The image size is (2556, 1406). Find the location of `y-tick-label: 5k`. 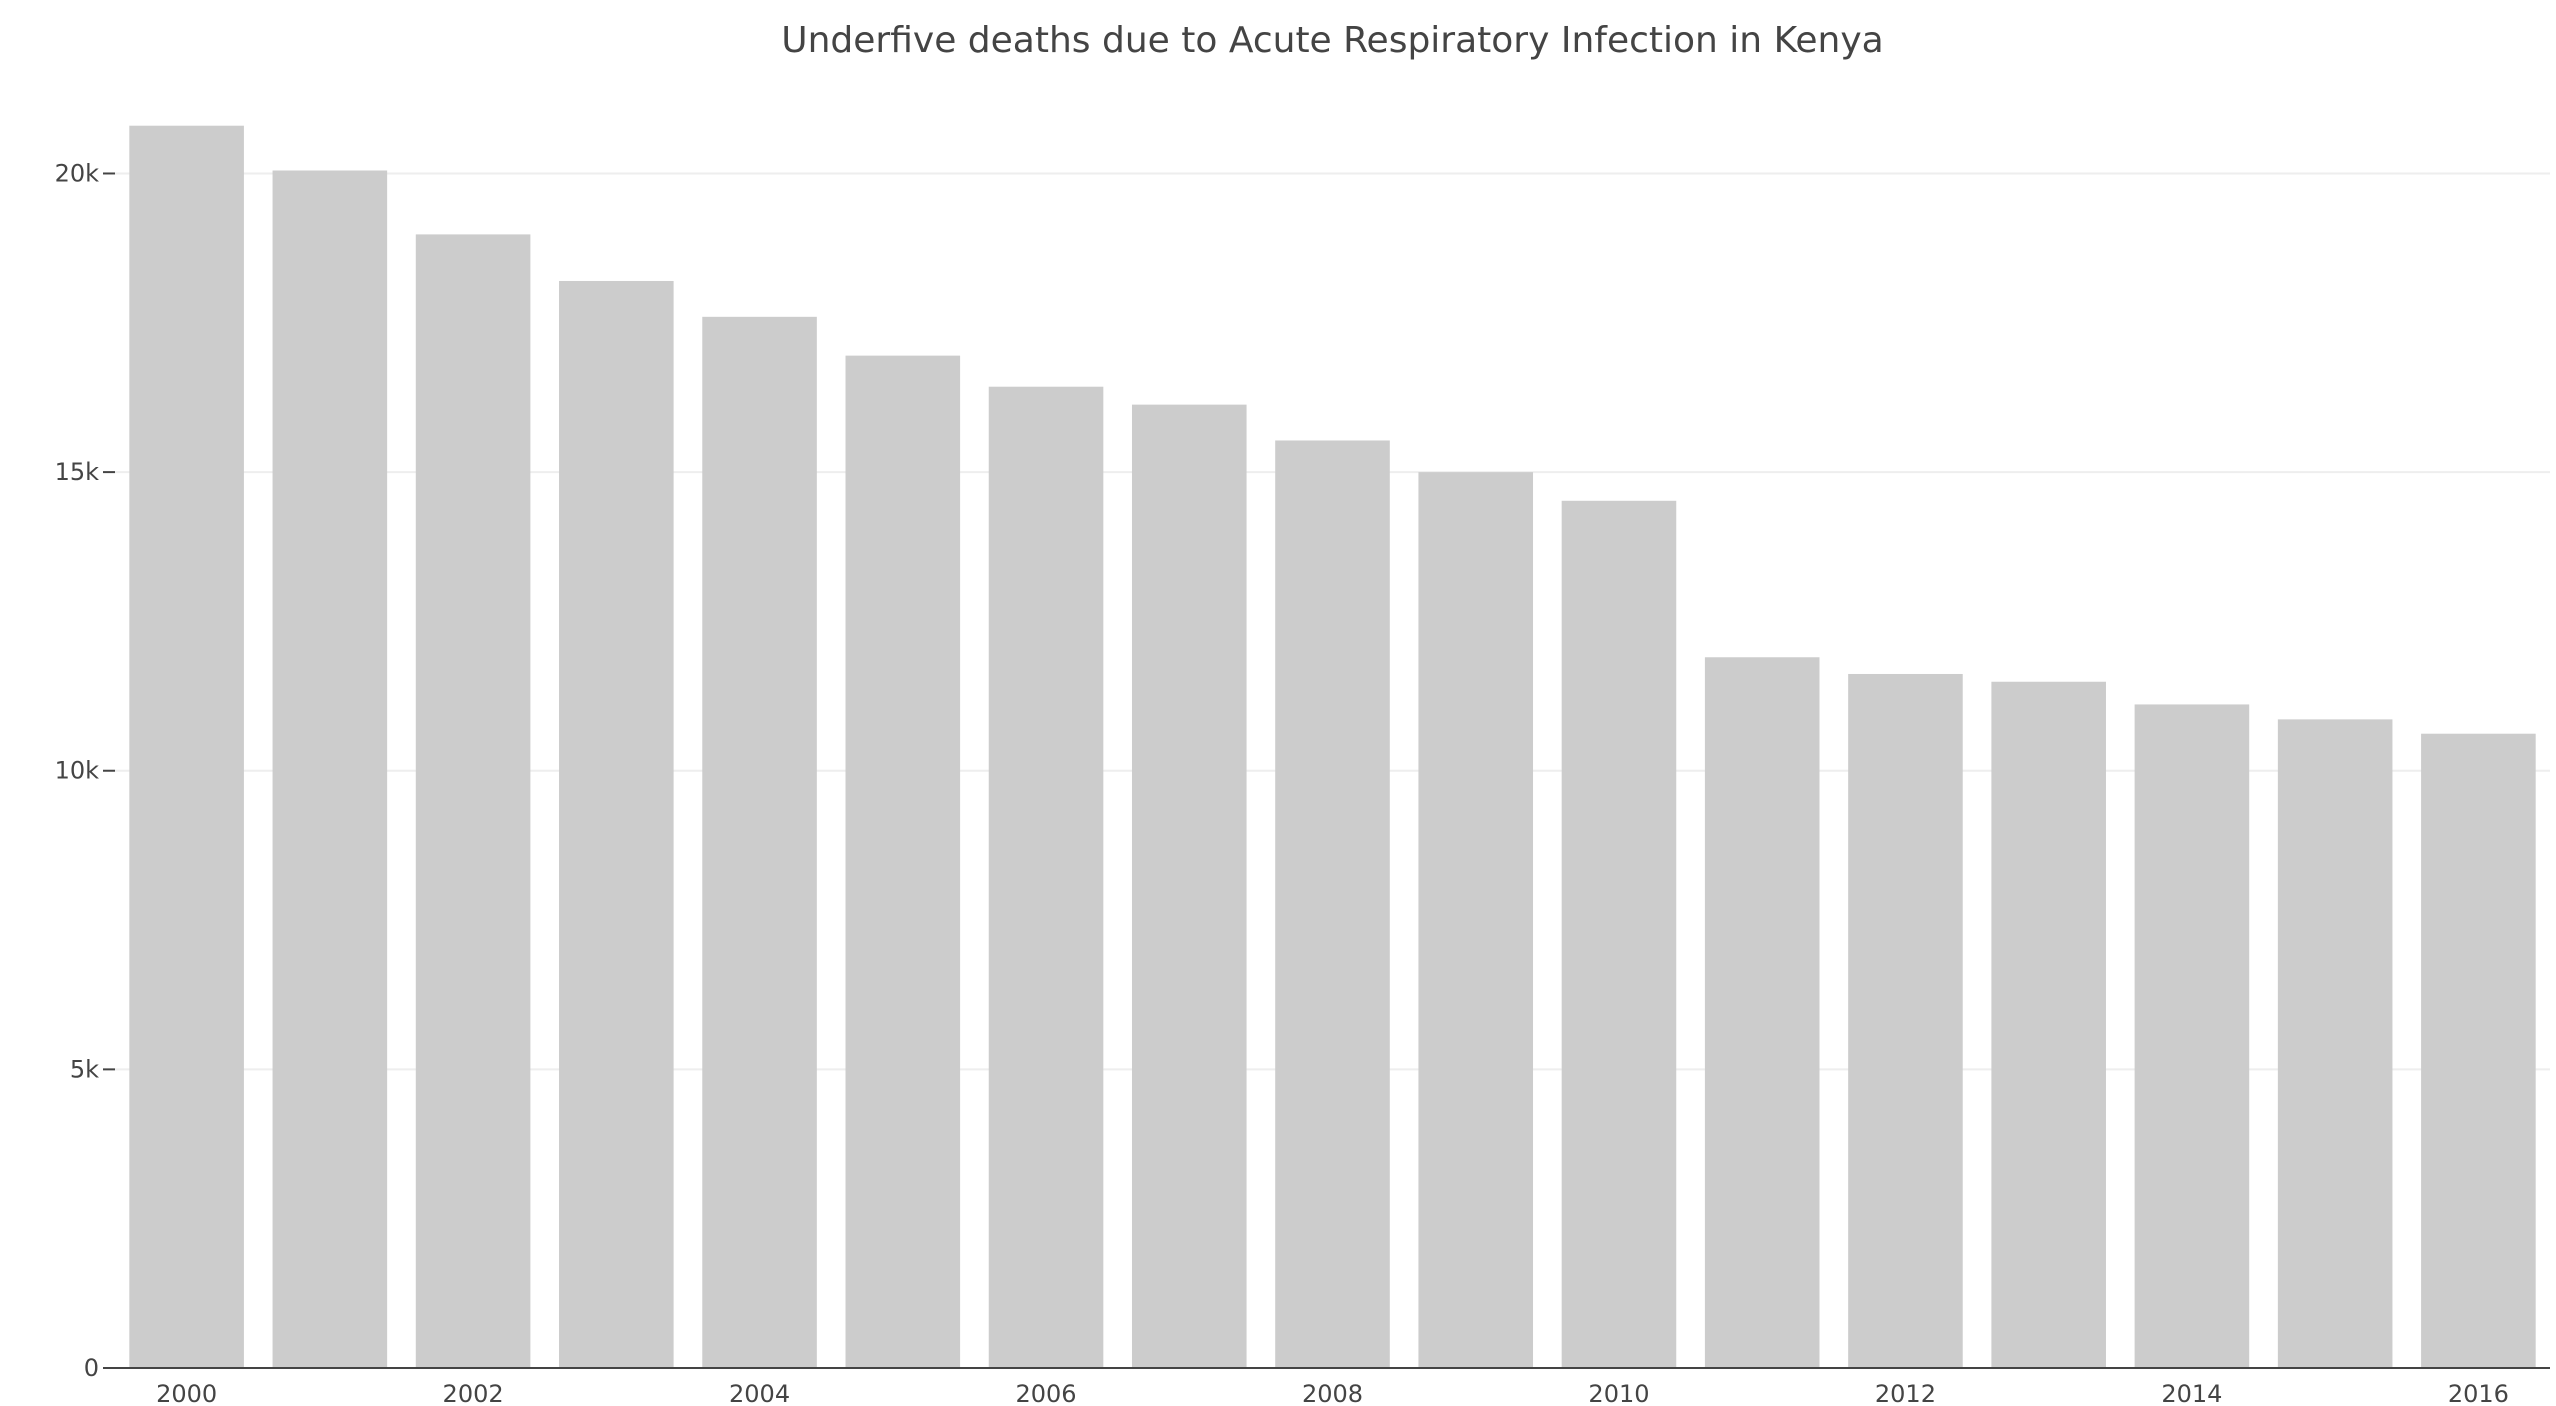

y-tick-label: 5k is located at coordinates (84, 1069).